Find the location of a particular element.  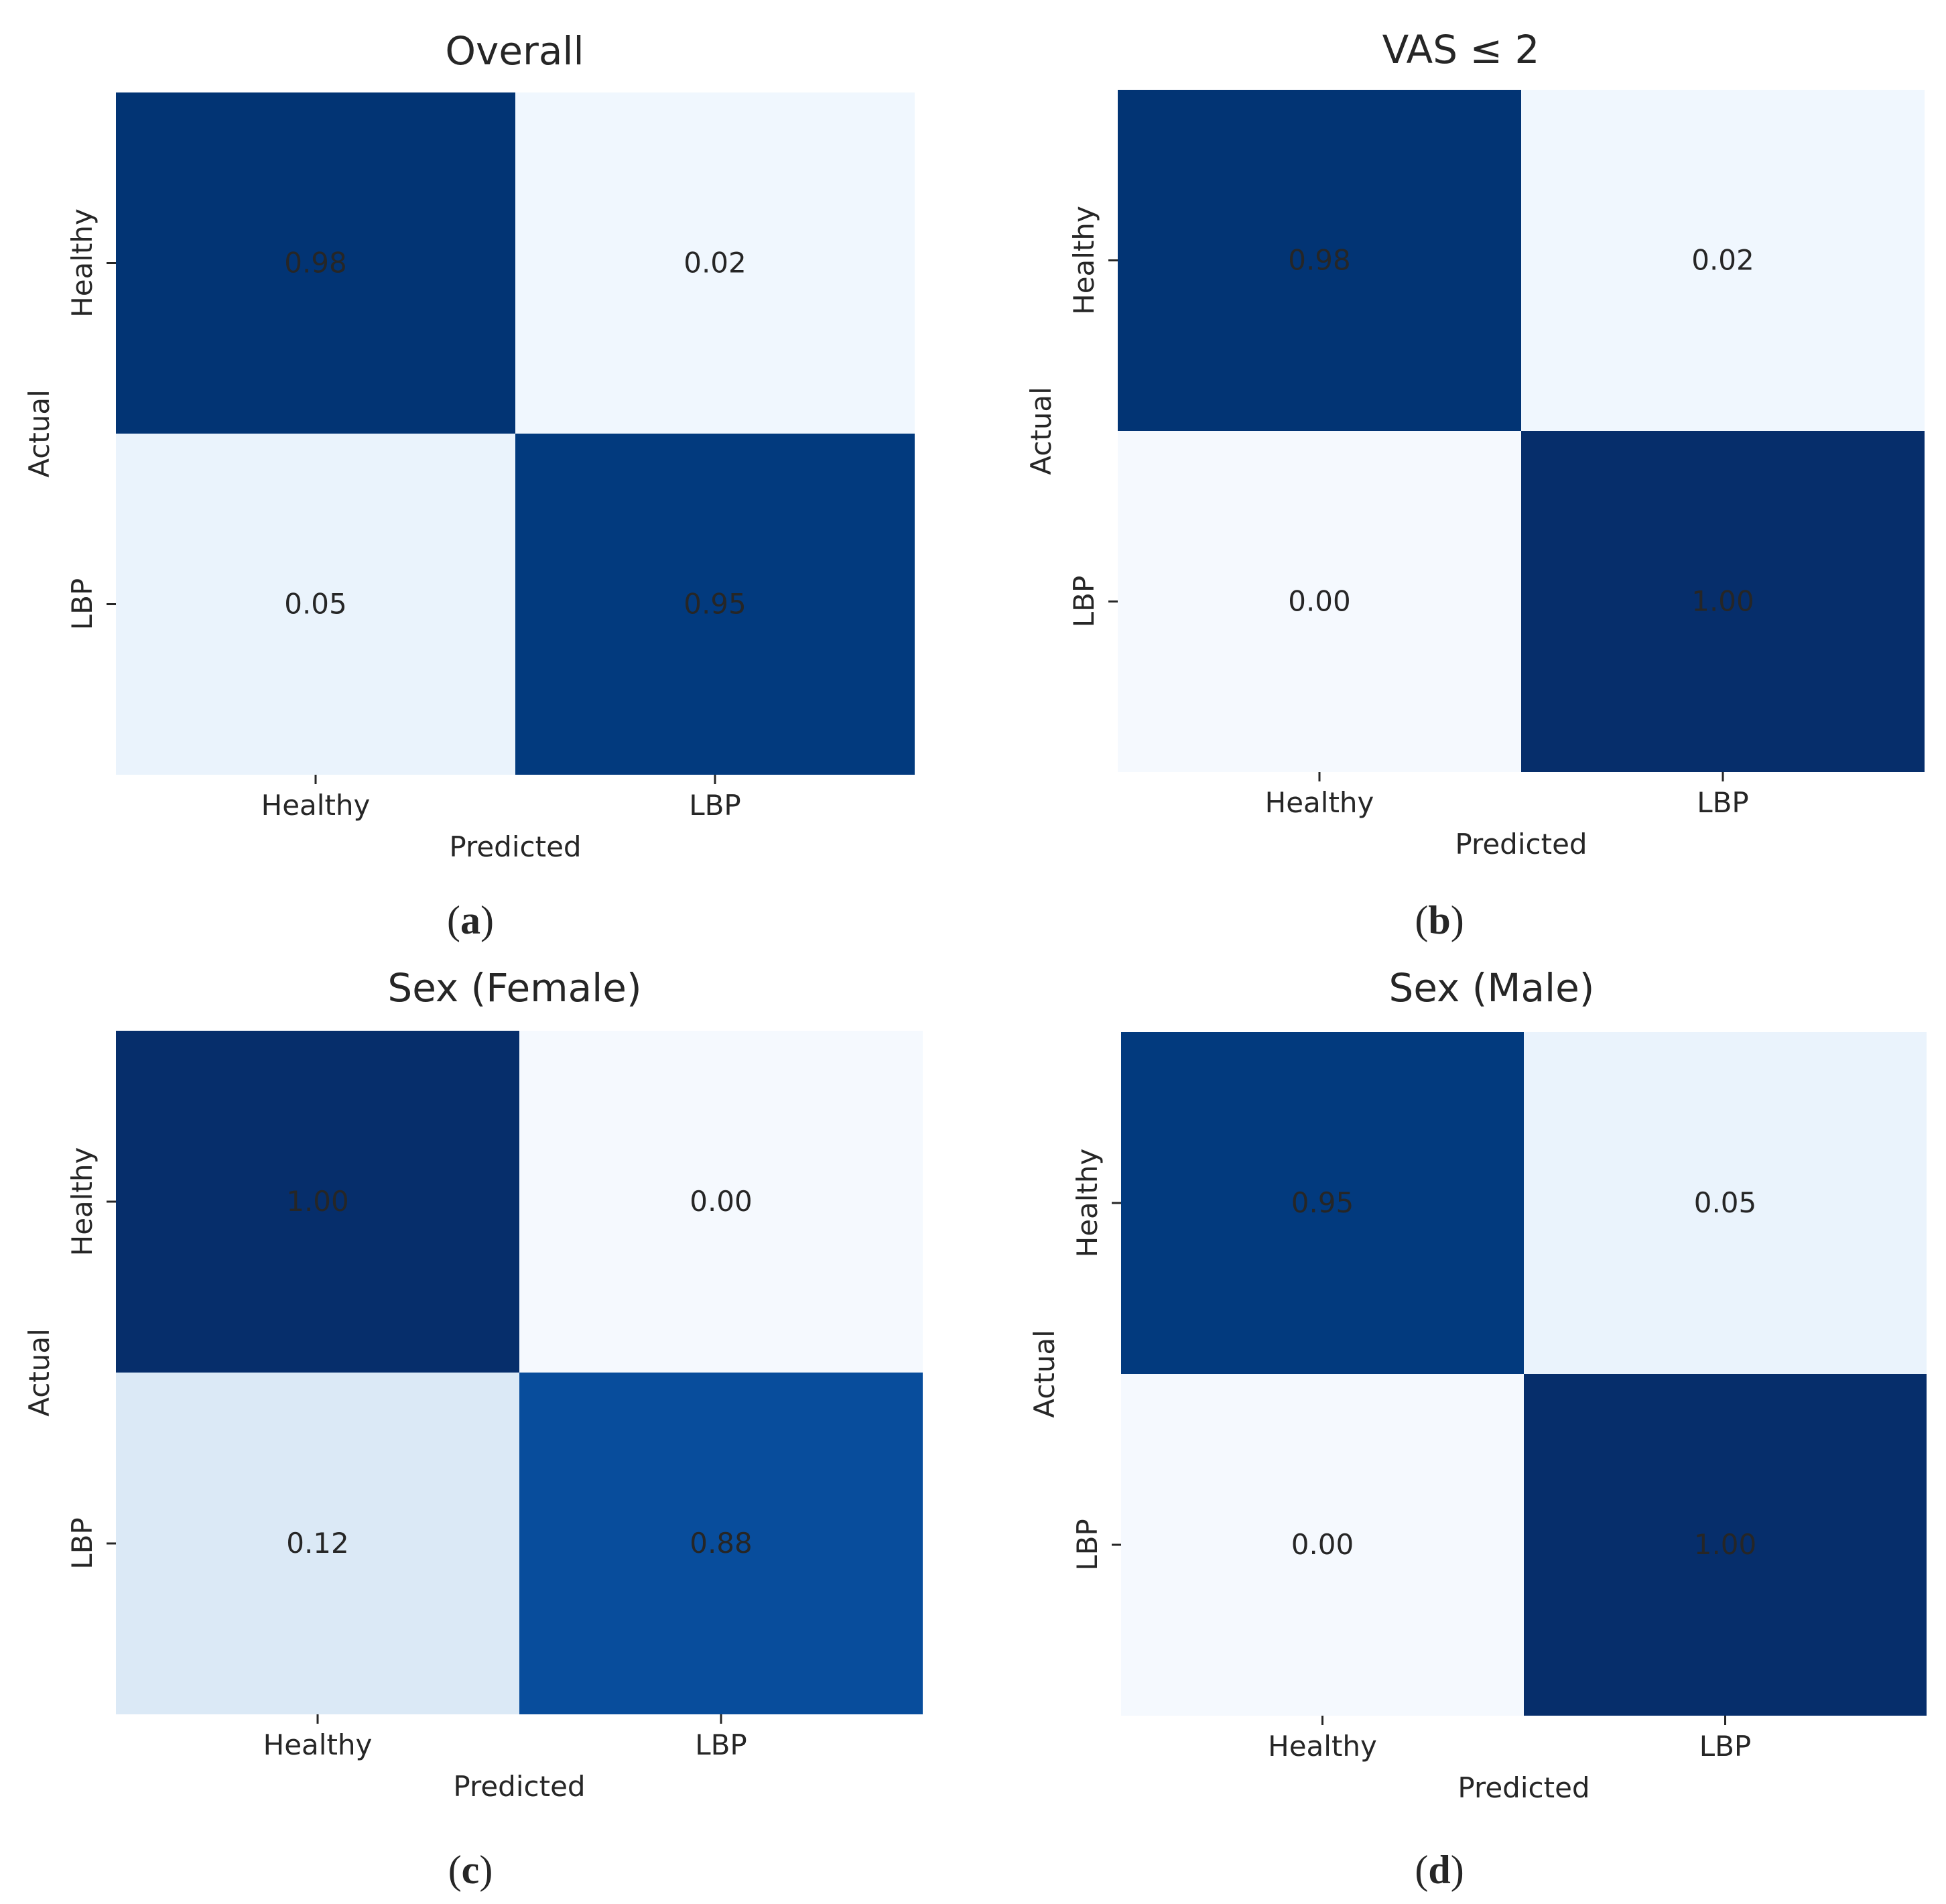

panel-title: Sex (Male) is located at coordinates (1492, 988).